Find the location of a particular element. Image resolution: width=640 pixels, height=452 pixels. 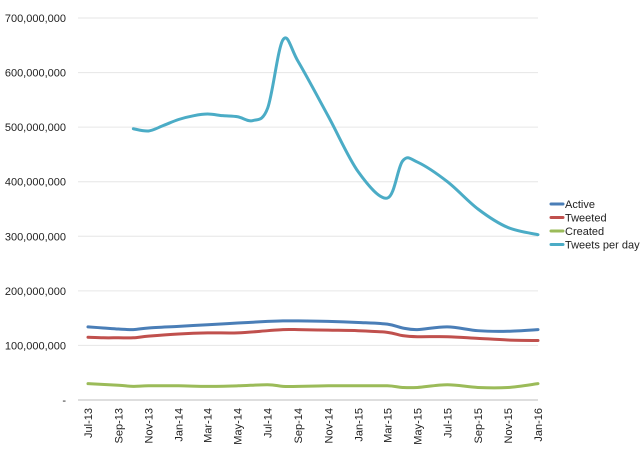

y-tick-label: 500,000,000 is located at coordinates (35, 128).